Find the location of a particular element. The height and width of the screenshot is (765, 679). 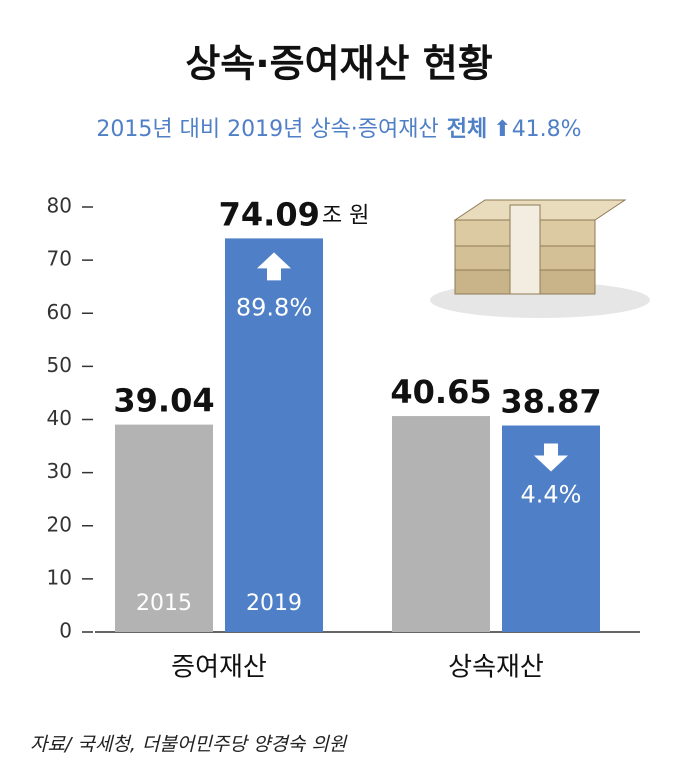

value-label: 74.09조 원 is located at coordinates (294, 214).